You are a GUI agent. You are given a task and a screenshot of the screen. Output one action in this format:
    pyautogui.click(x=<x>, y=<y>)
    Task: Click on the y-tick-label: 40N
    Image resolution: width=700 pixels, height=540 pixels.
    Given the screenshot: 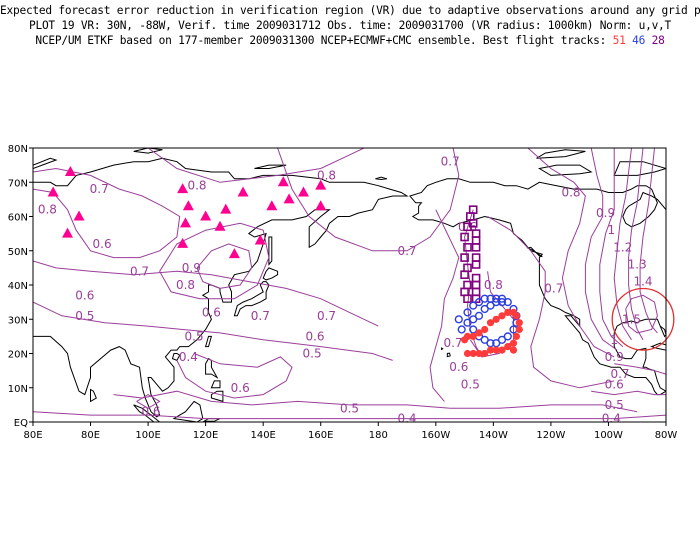 What is the action you would take?
    pyautogui.click(x=18, y=286)
    